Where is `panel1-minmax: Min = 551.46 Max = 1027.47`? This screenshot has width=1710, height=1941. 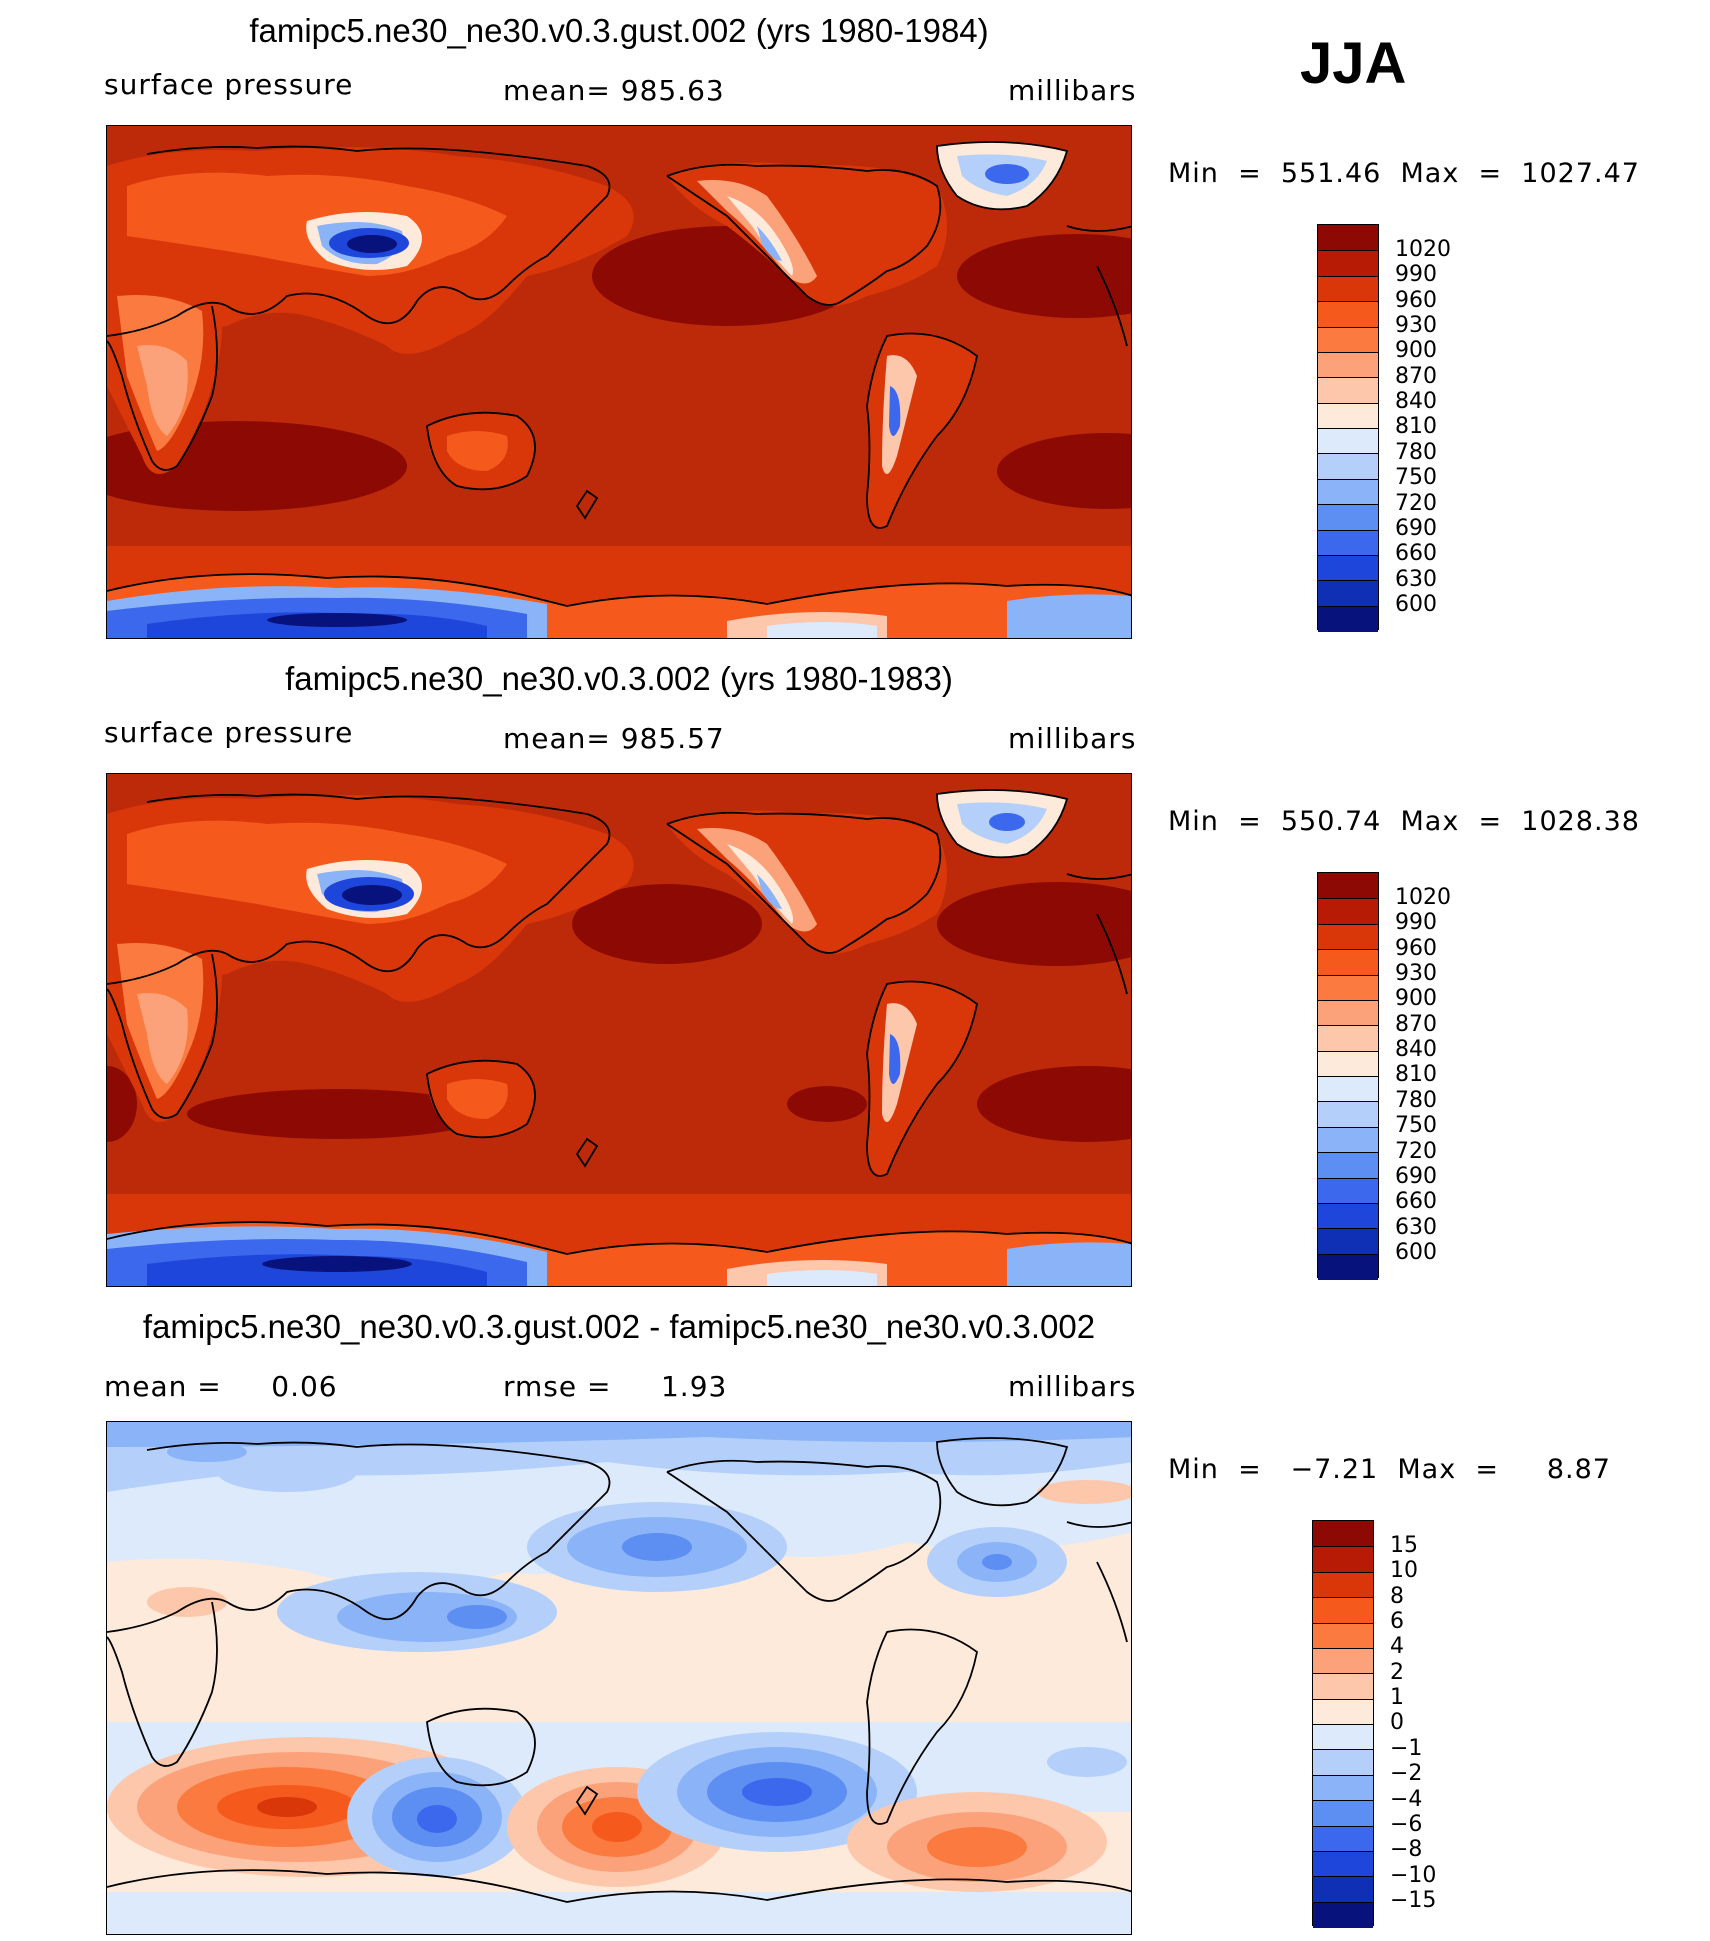 panel1-minmax: Min = 551.46 Max = 1027.47 is located at coordinates (1404, 173).